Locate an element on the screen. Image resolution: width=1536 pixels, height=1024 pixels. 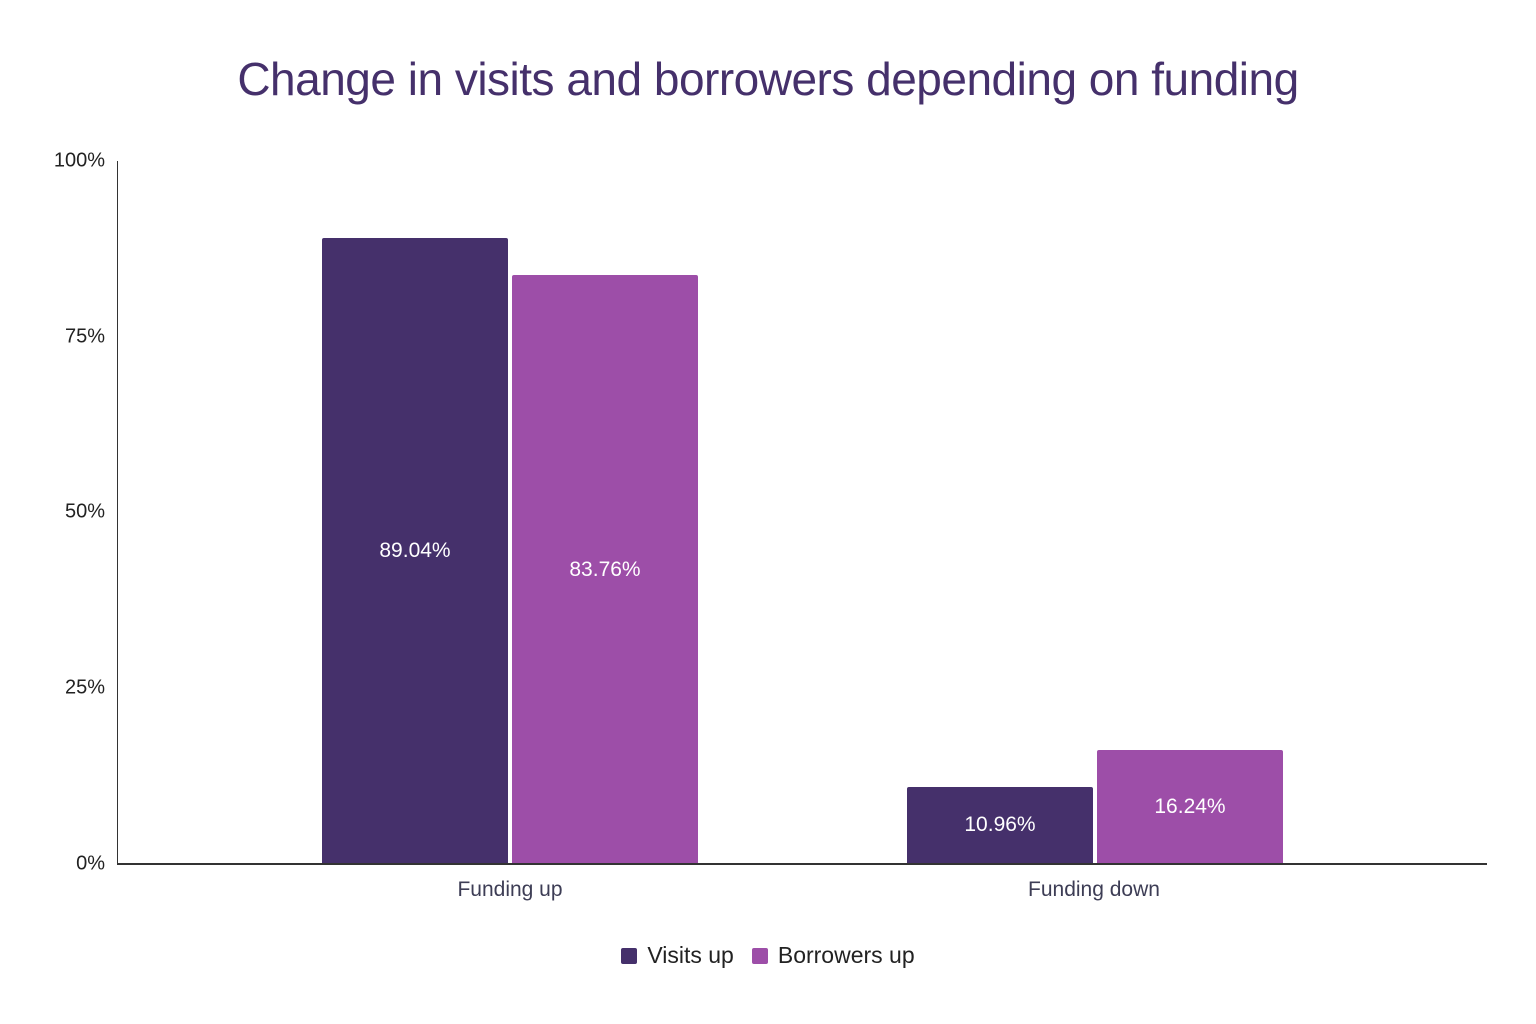
legend-item-visits-up: Visits up is located at coordinates (677, 955).